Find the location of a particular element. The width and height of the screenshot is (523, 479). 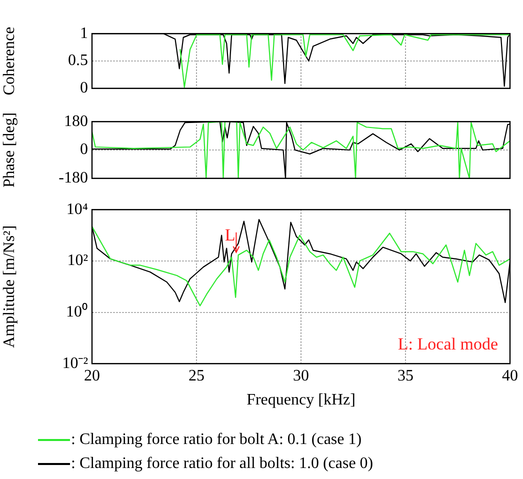

y-axis-title: Phase [deg] is located at coordinates (9, 150).